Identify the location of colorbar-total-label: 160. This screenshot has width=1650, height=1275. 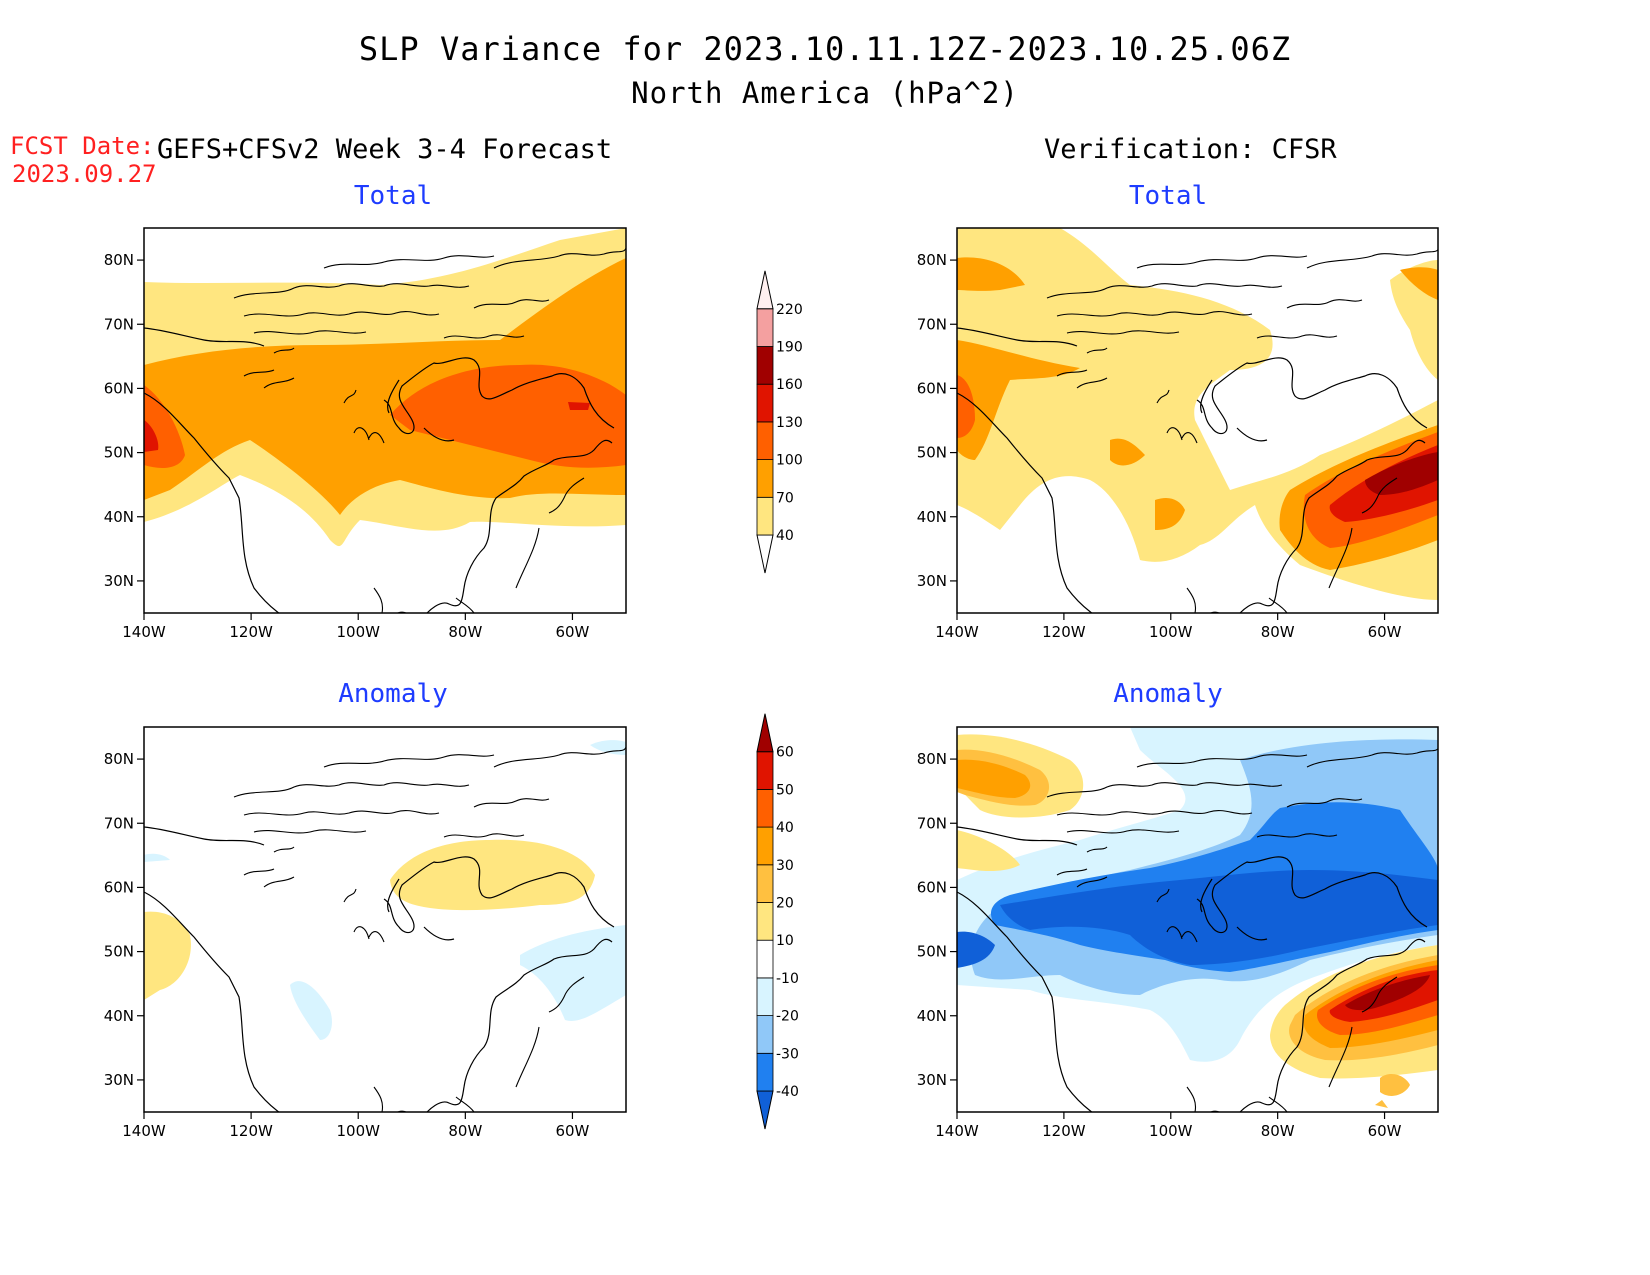
(789, 385).